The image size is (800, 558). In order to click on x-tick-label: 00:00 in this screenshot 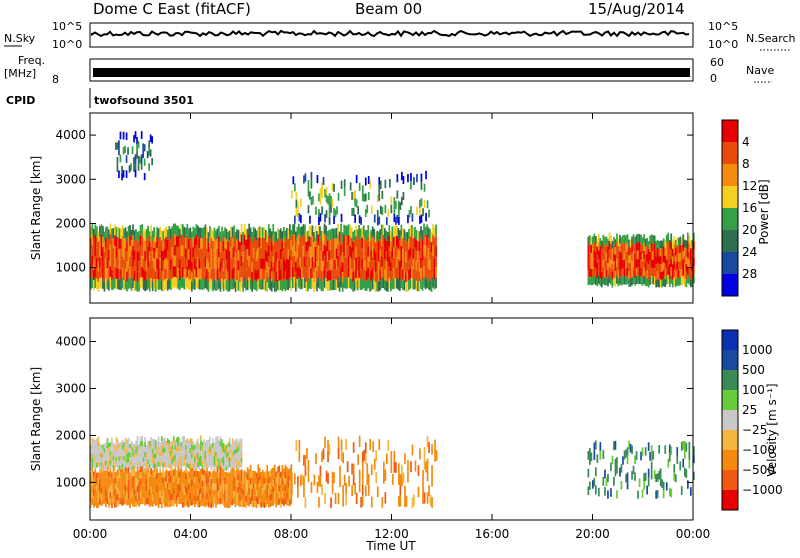, I will do `click(693, 534)`.